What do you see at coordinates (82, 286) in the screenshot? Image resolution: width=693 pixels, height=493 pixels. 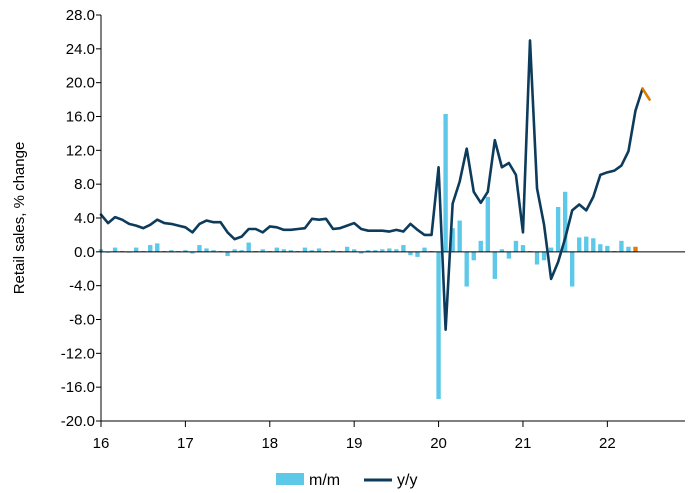 I see `y-tick-label: -4.0` at bounding box center [82, 286].